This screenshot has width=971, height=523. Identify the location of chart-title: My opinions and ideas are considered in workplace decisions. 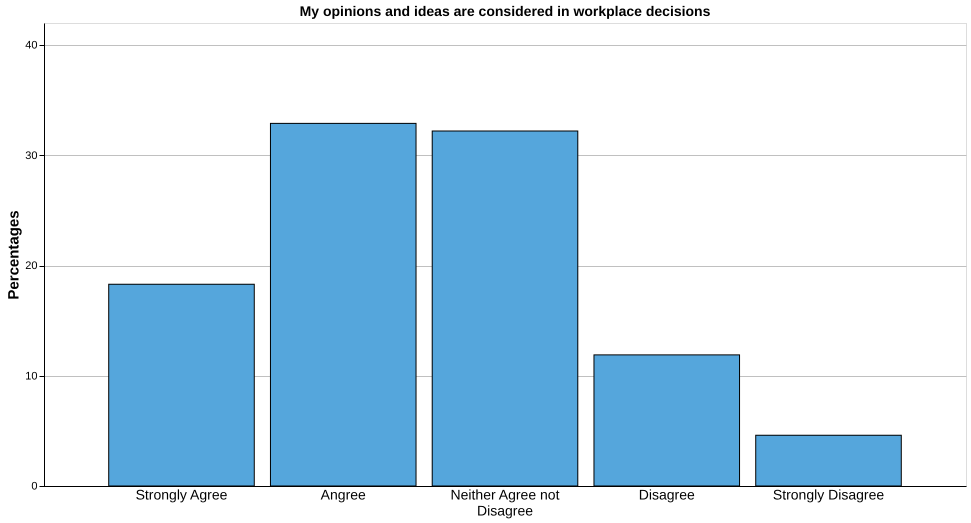
(505, 11).